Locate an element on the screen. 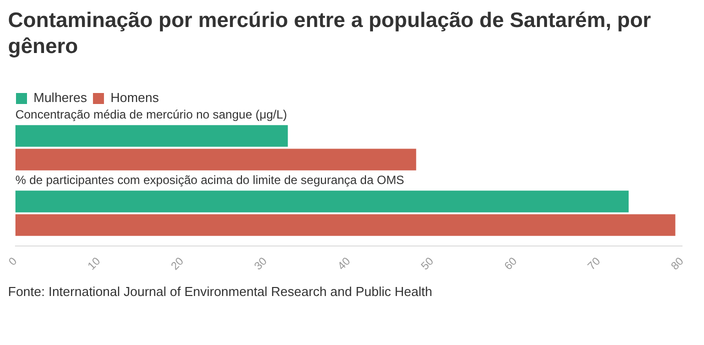 This screenshot has width=704, height=345. x-tick-label: 30 is located at coordinates (261, 264).